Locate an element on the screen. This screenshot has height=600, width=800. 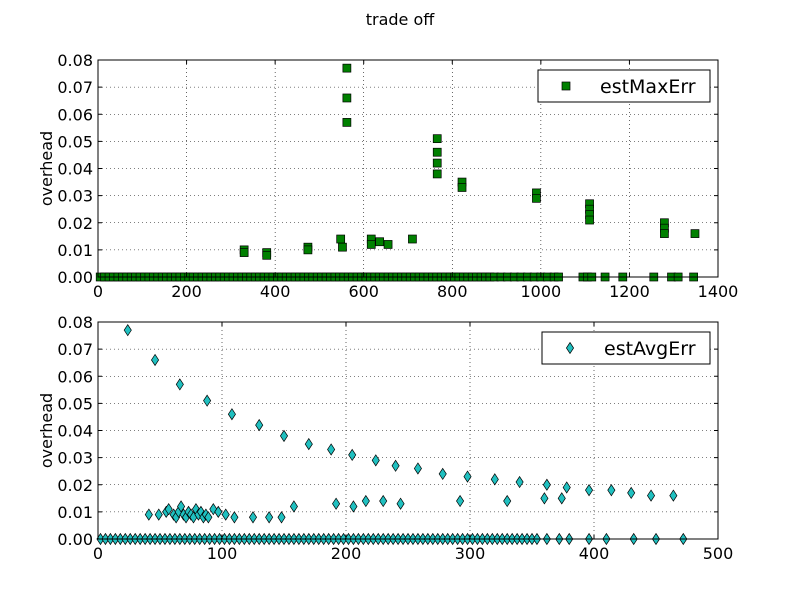
legend: estAvgErr is located at coordinates (626, 348).